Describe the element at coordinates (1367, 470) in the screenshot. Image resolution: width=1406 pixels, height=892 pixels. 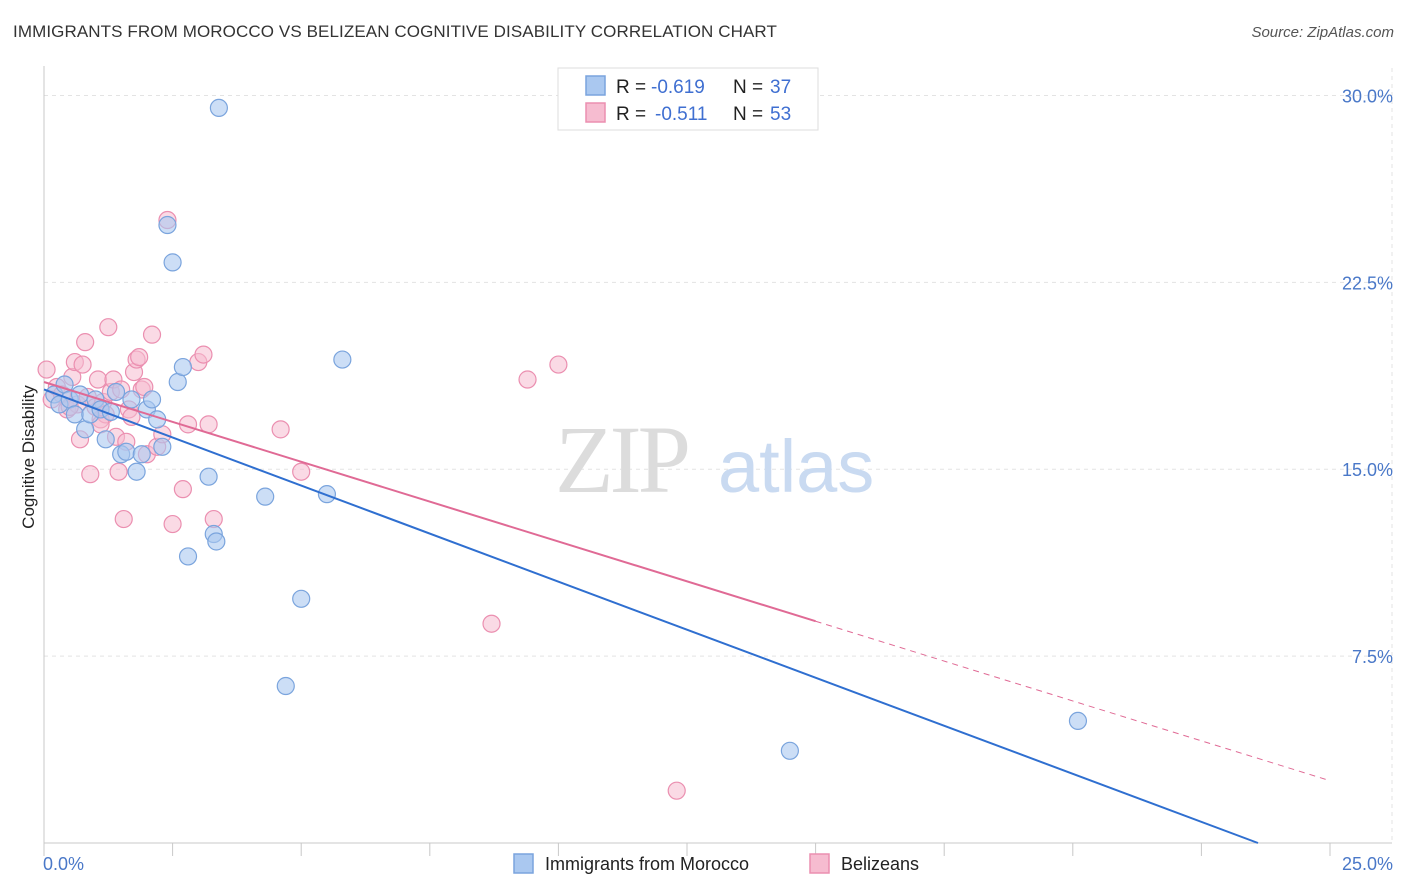
I see `y-tick-label-1: 15.0%` at that location.